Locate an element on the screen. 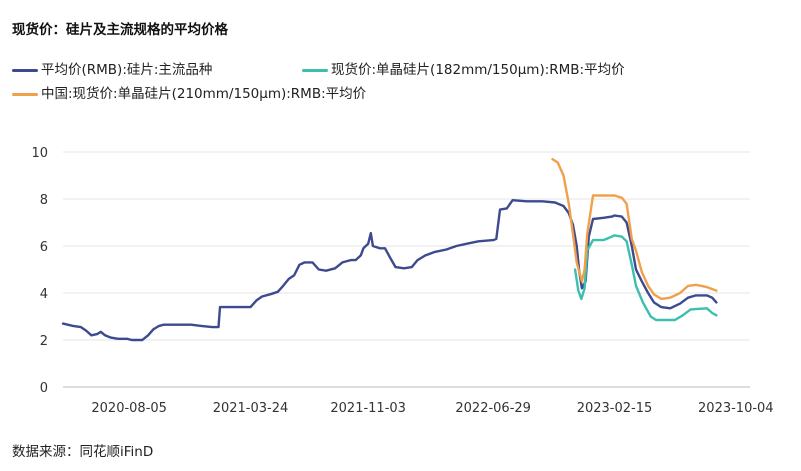 Image resolution: width=801 pixels, height=471 pixels. legend-item-182mm: 现货价:单晶硅片(182mm/150μm):RMB:平均价 is located at coordinates (463, 68).